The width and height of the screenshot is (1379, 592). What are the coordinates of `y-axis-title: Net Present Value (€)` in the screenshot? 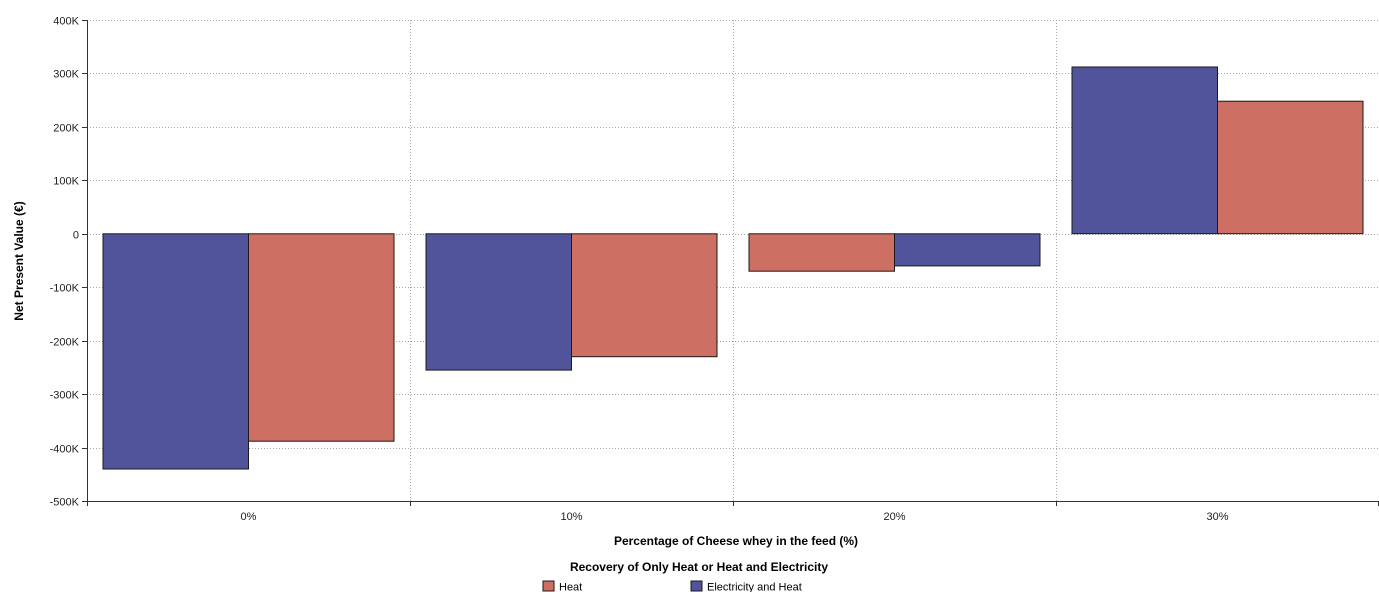 It's located at (19, 260).